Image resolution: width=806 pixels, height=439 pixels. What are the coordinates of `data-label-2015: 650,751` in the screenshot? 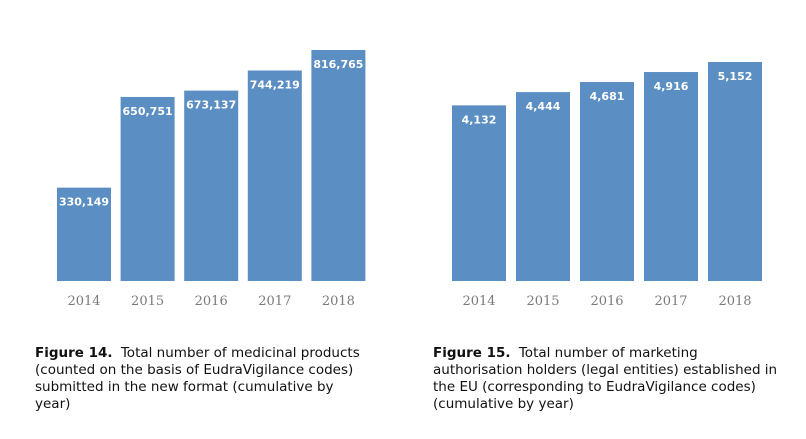 It's located at (148, 111).